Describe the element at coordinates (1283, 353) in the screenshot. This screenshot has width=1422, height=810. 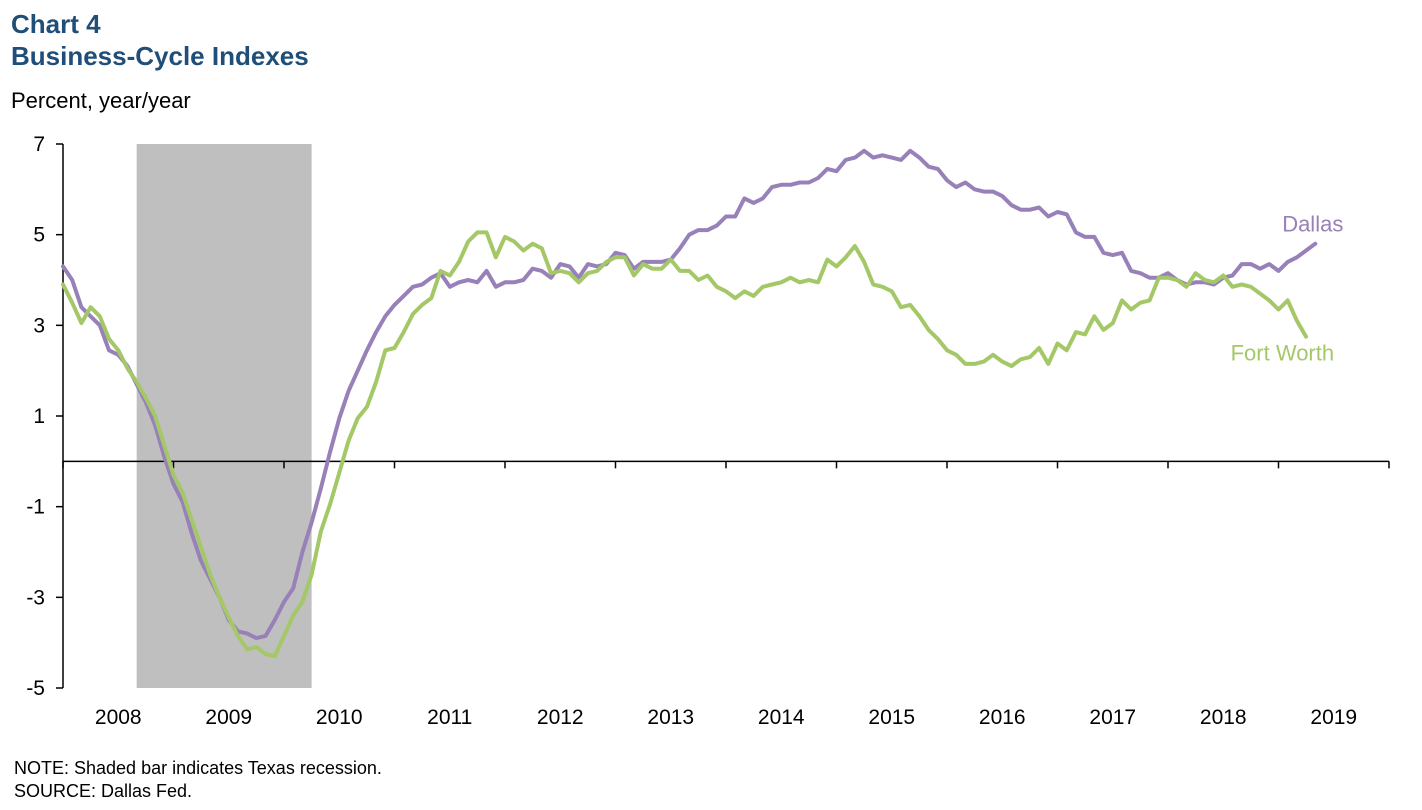
I see `series-label-fort-worth: Fort Worth` at that location.